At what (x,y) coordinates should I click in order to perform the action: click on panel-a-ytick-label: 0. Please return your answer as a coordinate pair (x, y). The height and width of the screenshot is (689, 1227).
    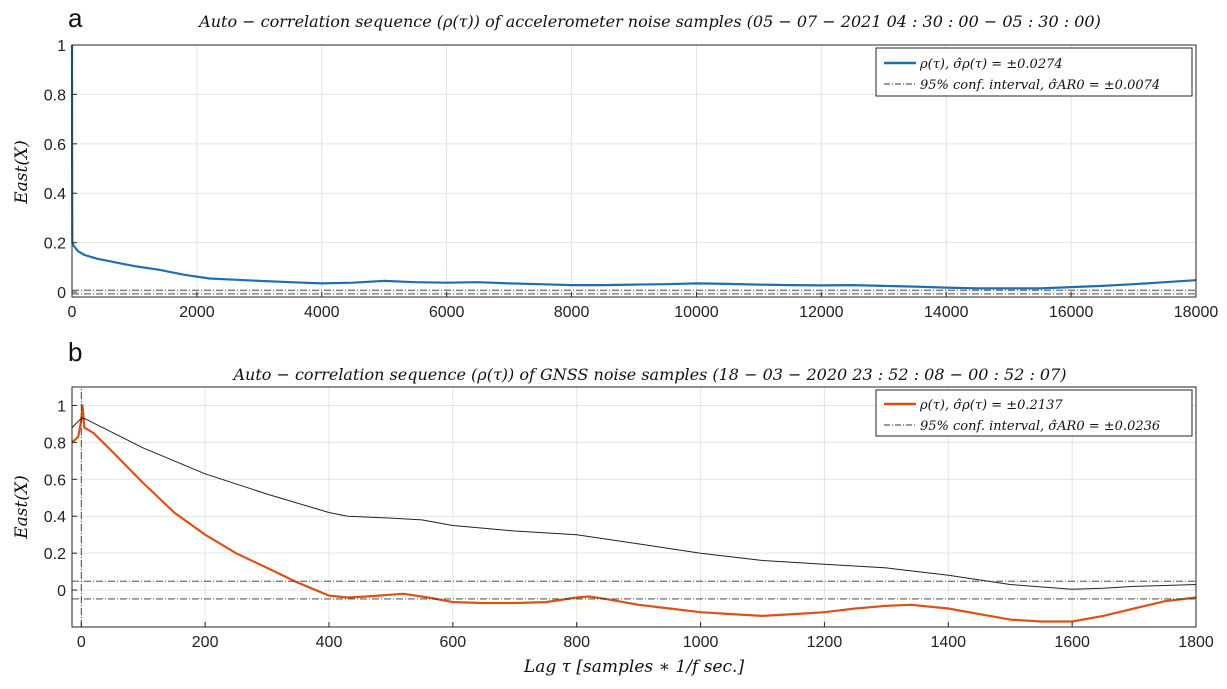
    Looking at the image, I should click on (61, 293).